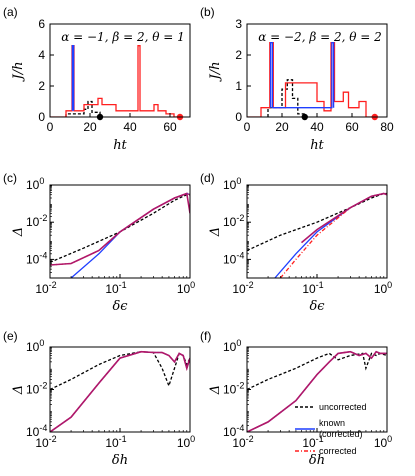 This screenshot has width=415, height=476. What do you see at coordinates (343, 407) in the screenshot?
I see `legend-label: uncorrected` at bounding box center [343, 407].